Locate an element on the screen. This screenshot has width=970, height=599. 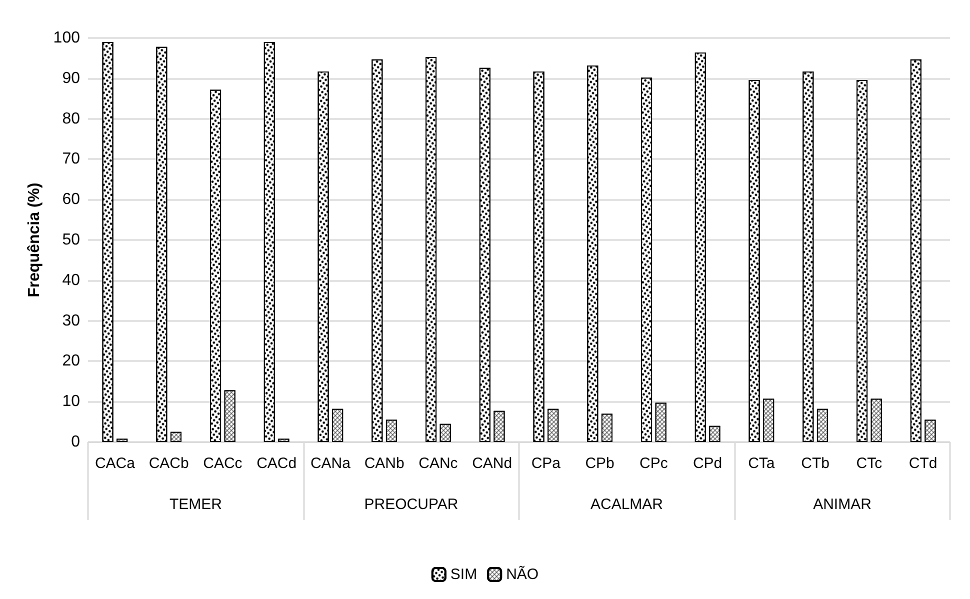
x-tick-label: CPc is located at coordinates (654, 463).